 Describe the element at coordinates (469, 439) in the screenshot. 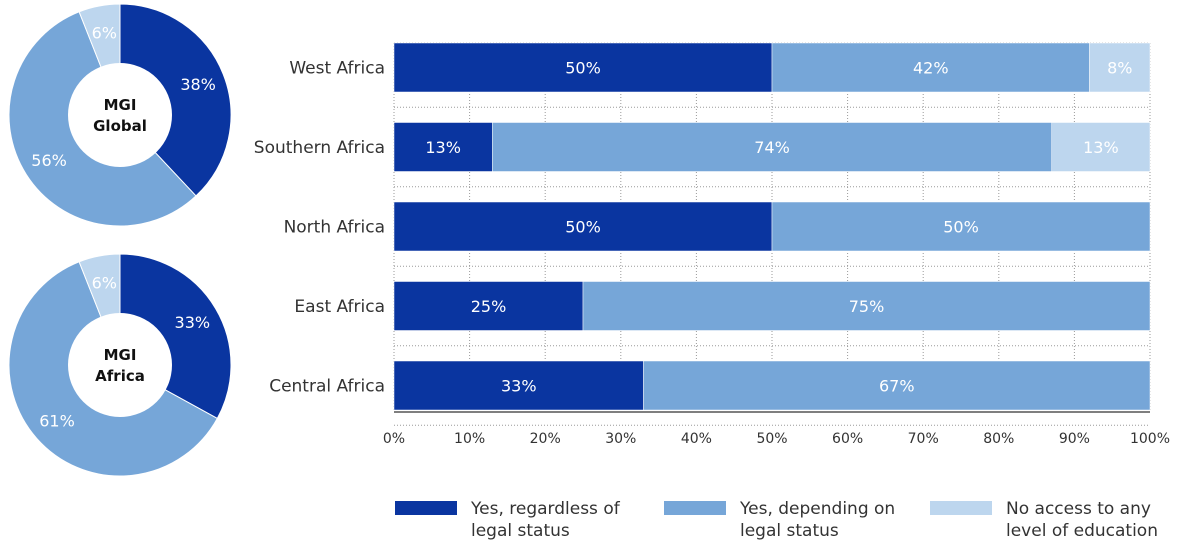

I see `x-tick-label: 10%` at that location.